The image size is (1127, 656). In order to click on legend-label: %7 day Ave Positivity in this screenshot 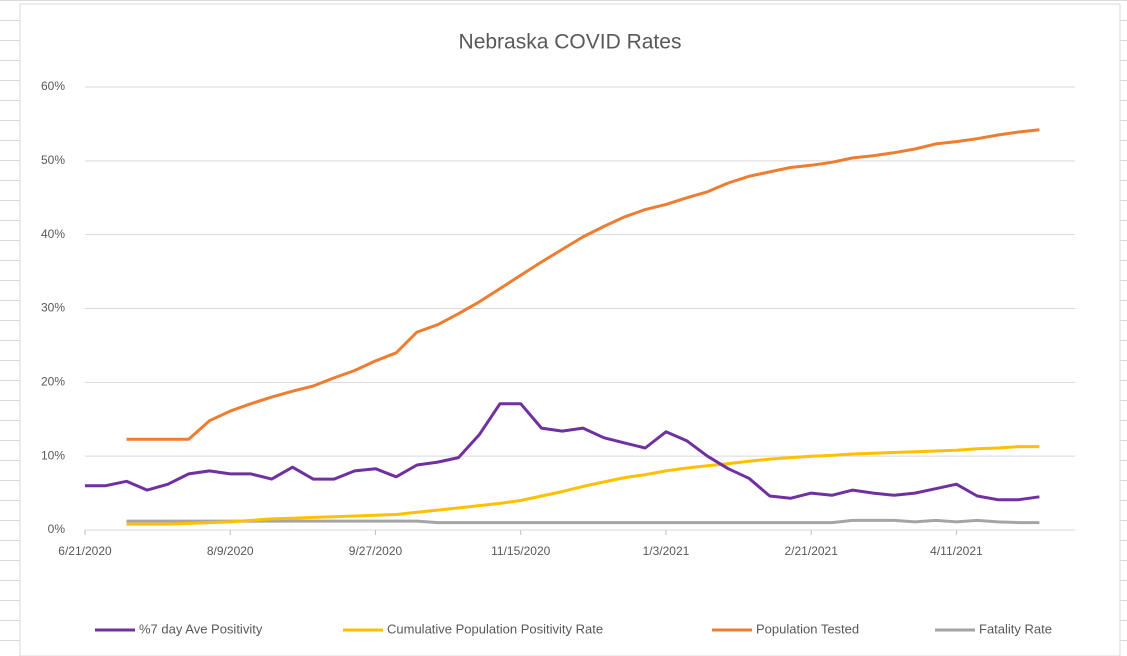, I will do `click(201, 628)`.